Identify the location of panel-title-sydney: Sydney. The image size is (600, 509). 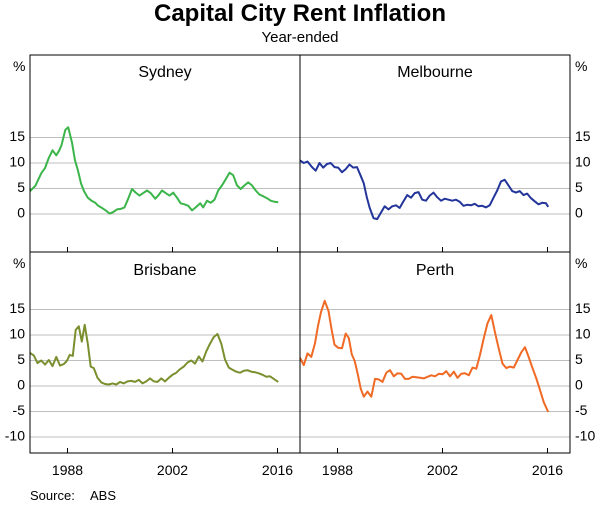
(164, 72).